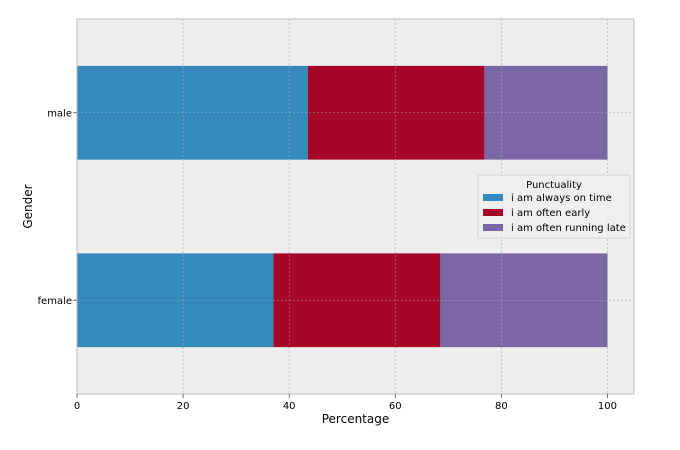 The width and height of the screenshot is (680, 450). I want to click on x-tick-label: 60, so click(395, 406).